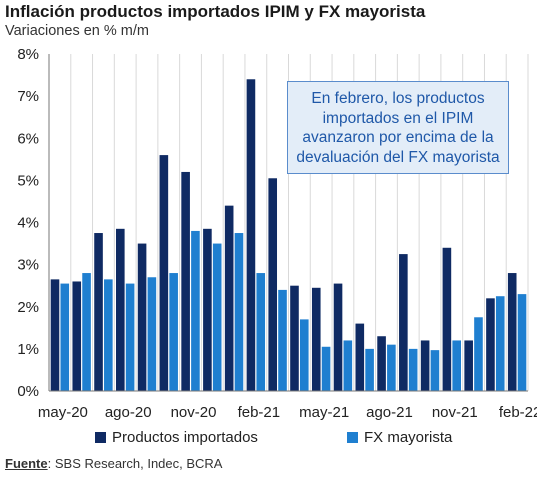 The width and height of the screenshot is (537, 477). What do you see at coordinates (128, 412) in the screenshot?
I see `x-tick-label: ago-20` at bounding box center [128, 412].